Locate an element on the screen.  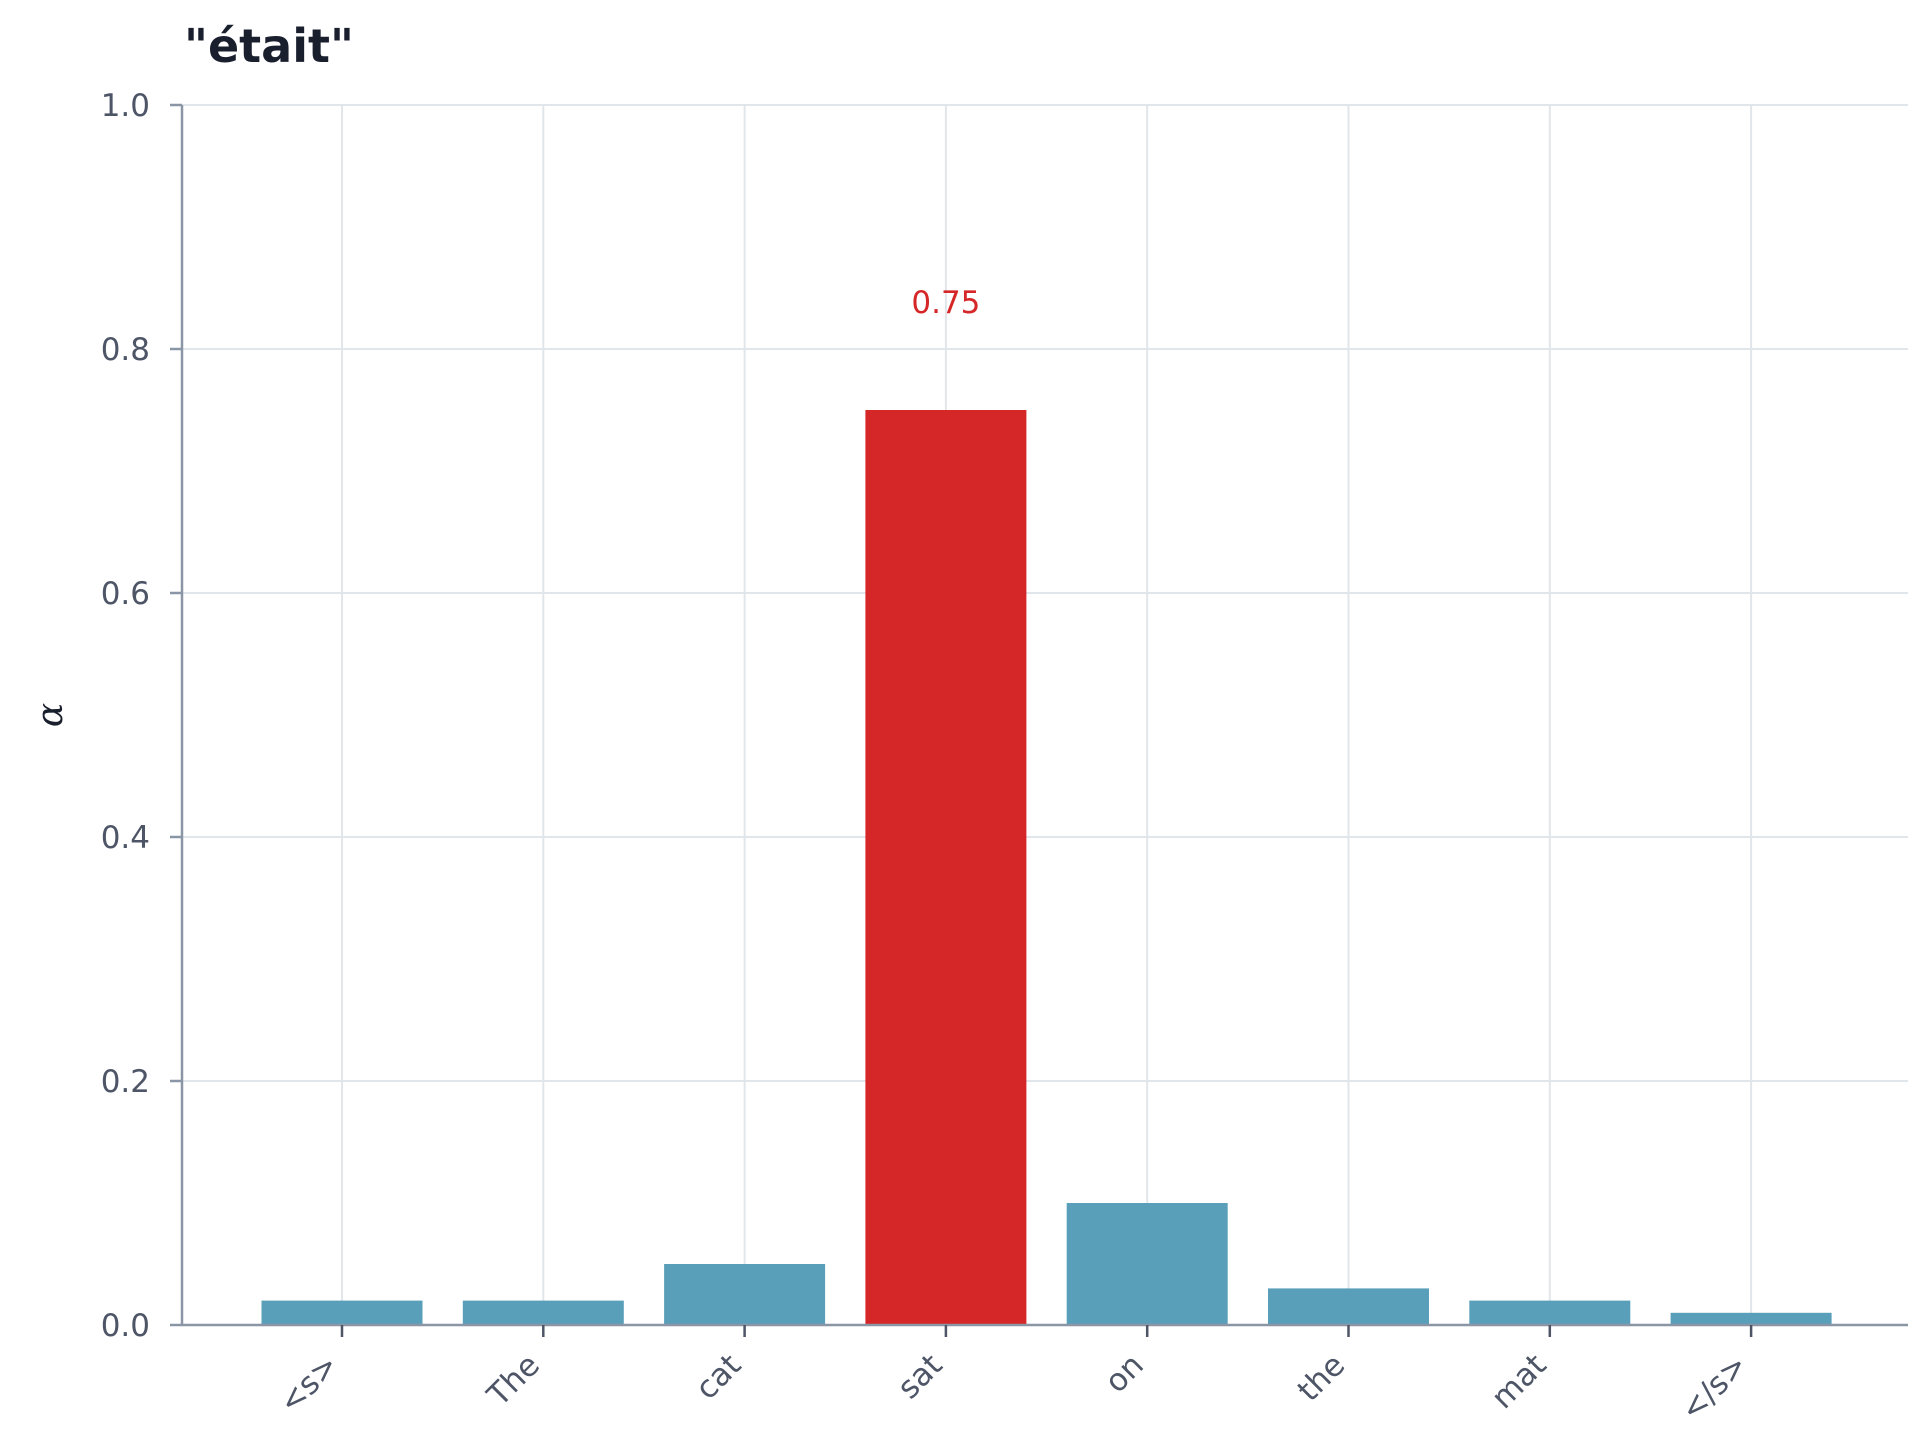
x-tick-label: <s> is located at coordinates (309, 1384).